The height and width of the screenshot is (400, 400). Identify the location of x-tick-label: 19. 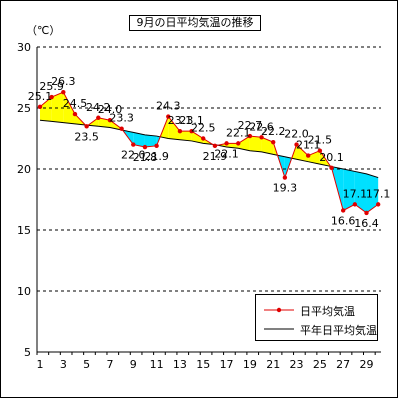
(250, 364).